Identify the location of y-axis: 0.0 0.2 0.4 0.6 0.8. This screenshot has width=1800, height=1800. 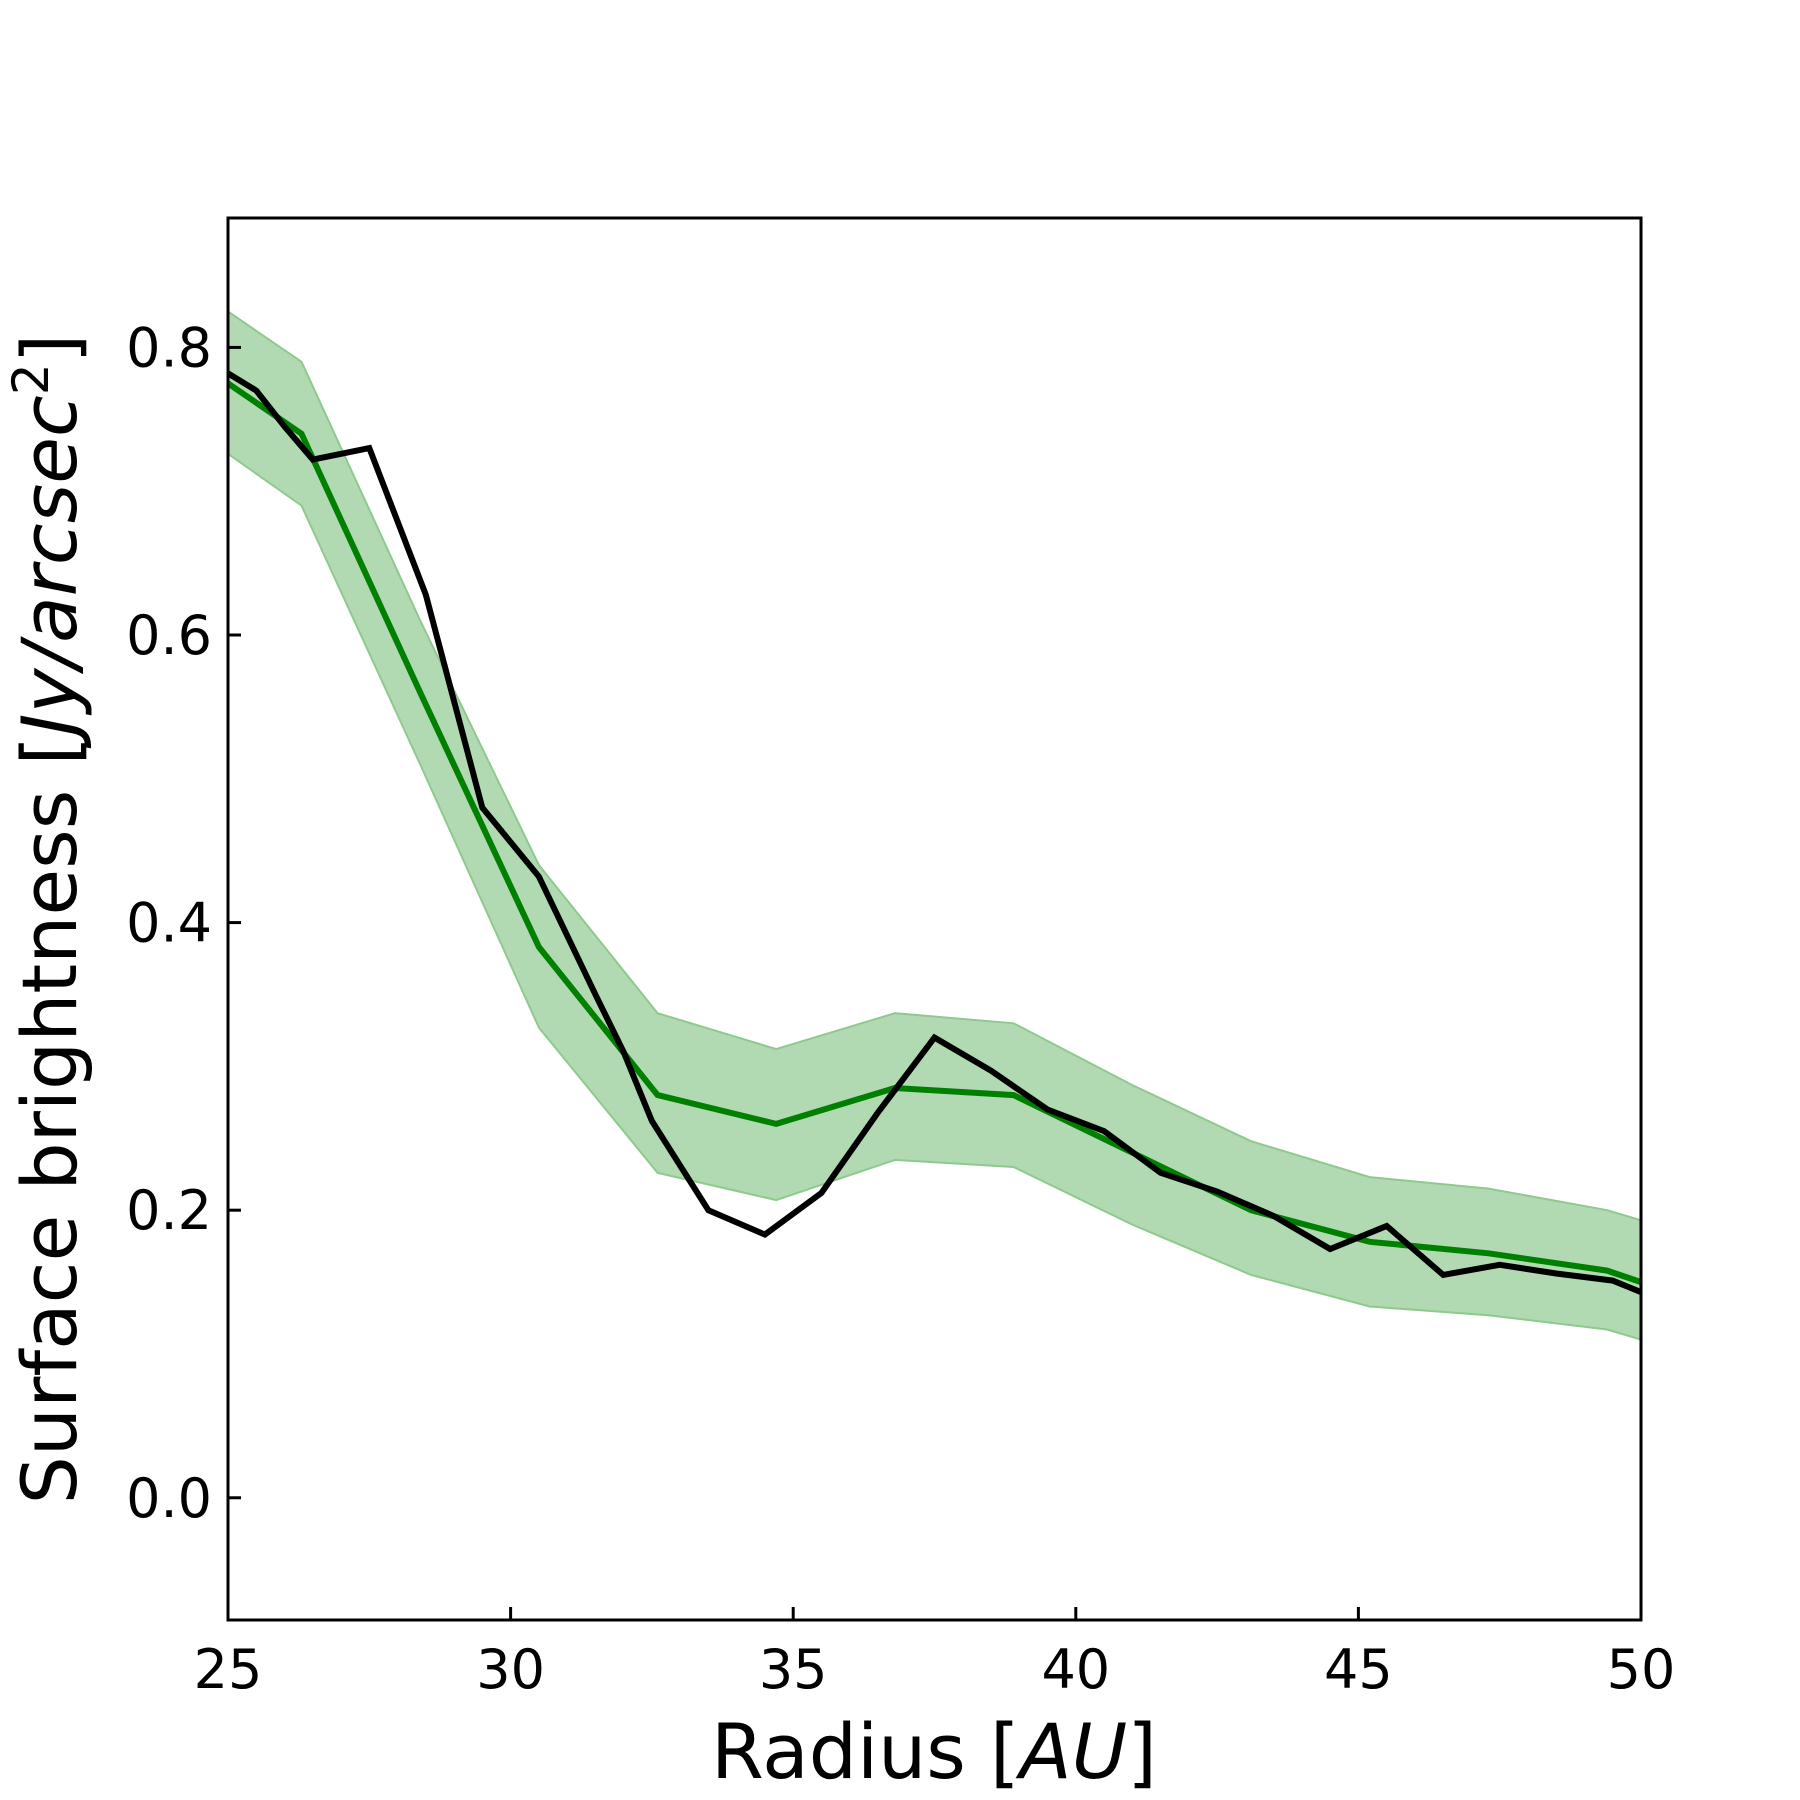
(183, 923).